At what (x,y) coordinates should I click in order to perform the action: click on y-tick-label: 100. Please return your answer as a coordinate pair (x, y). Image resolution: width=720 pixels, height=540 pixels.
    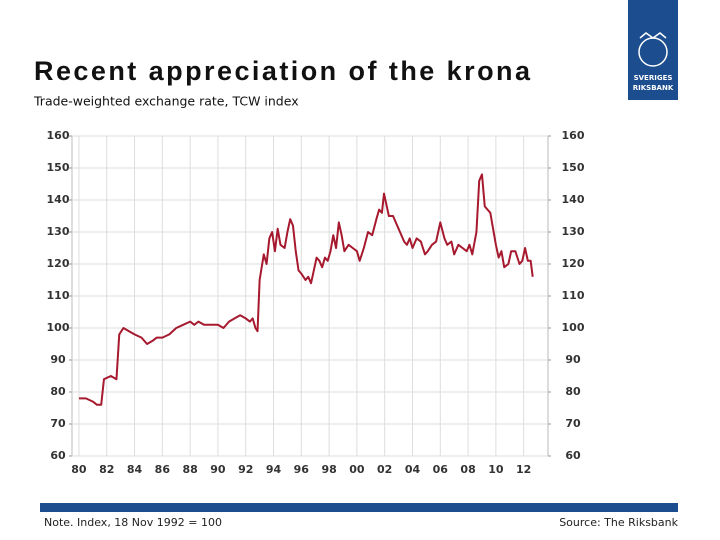
    Looking at the image, I should click on (58, 327).